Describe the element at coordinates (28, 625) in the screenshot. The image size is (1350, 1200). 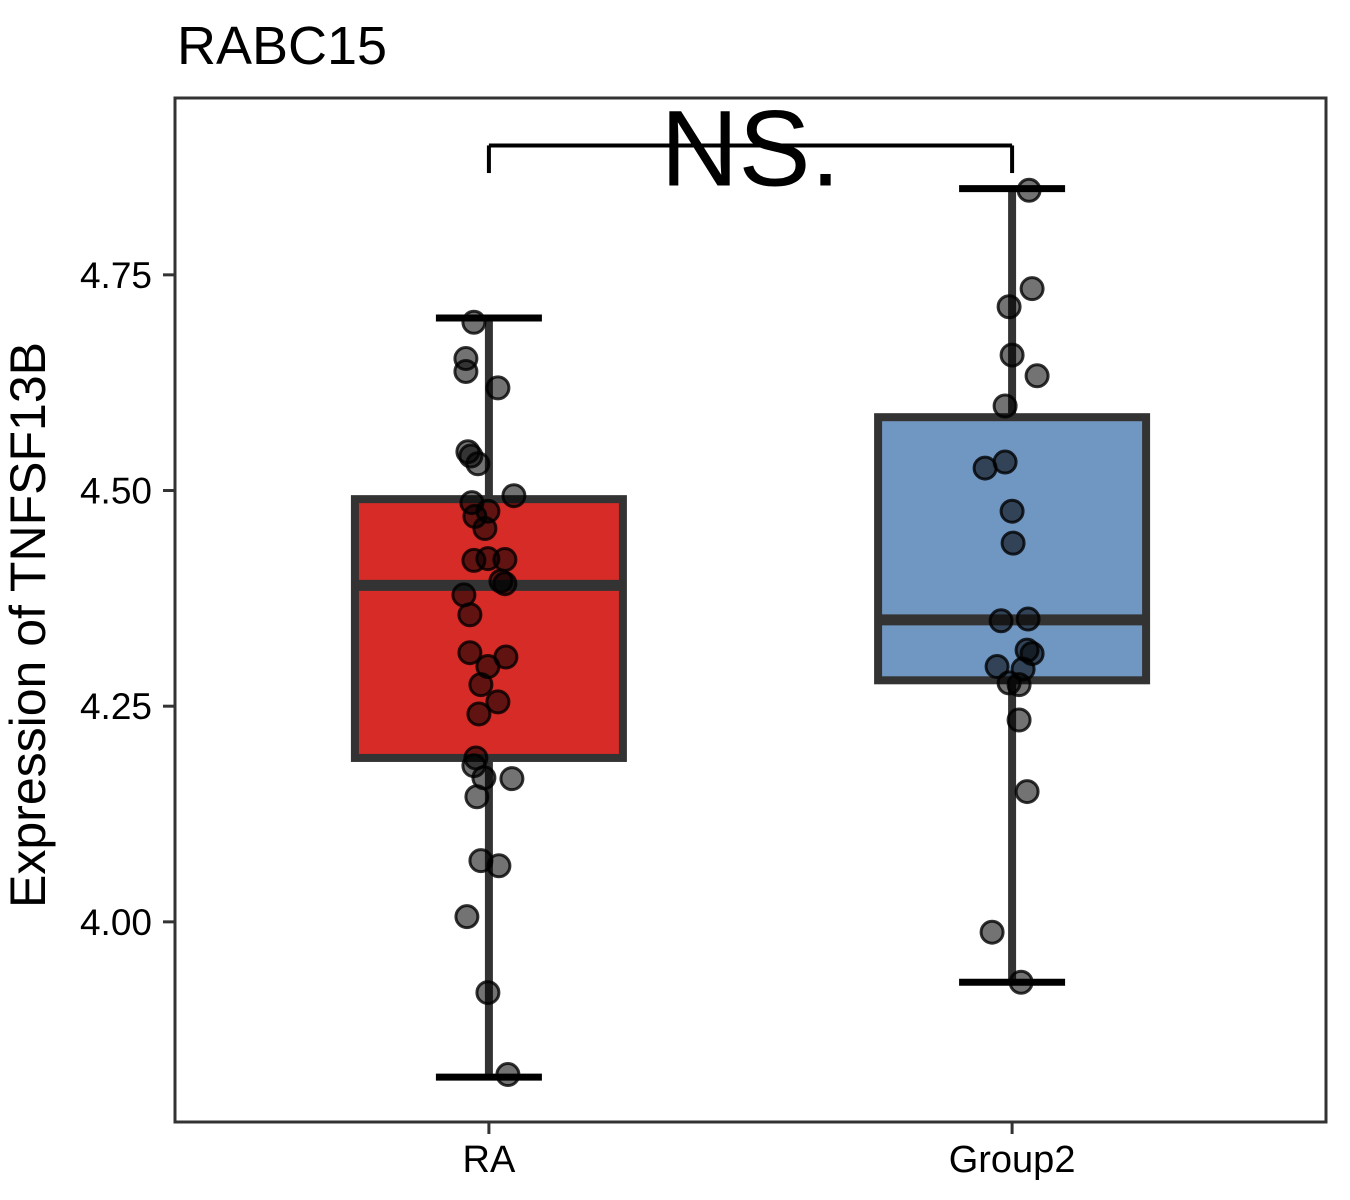
I see `y-axis-label: Expression of TNFSF13B` at that location.